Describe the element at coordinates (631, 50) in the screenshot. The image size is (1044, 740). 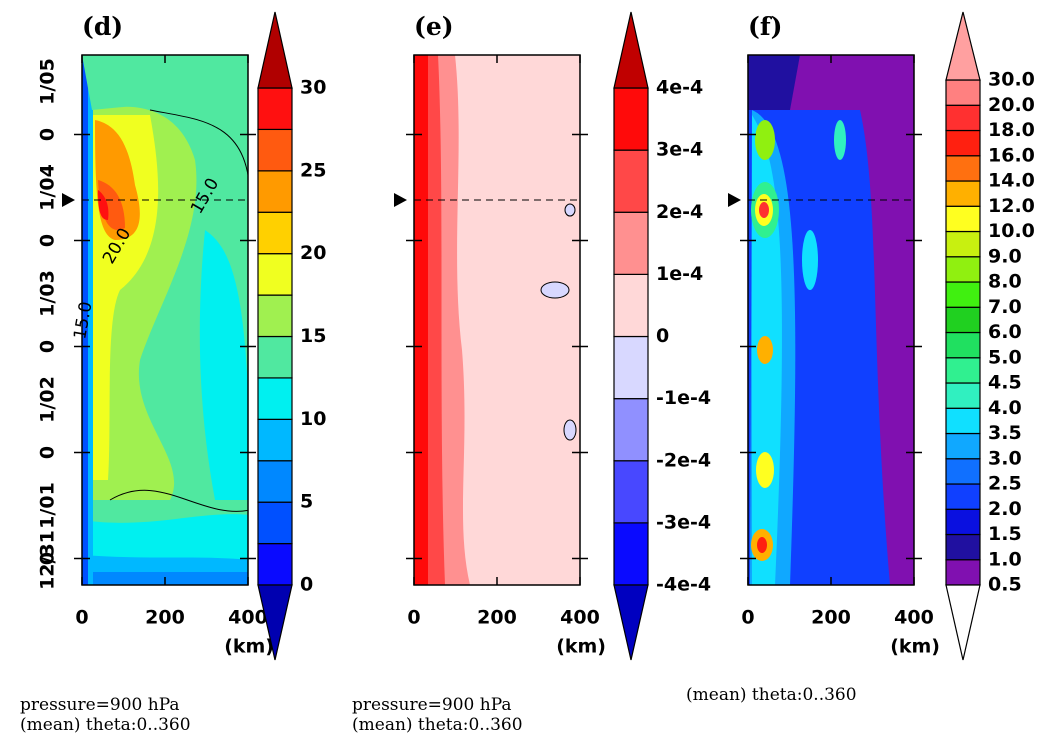
I see `colorbar-extend-high` at that location.